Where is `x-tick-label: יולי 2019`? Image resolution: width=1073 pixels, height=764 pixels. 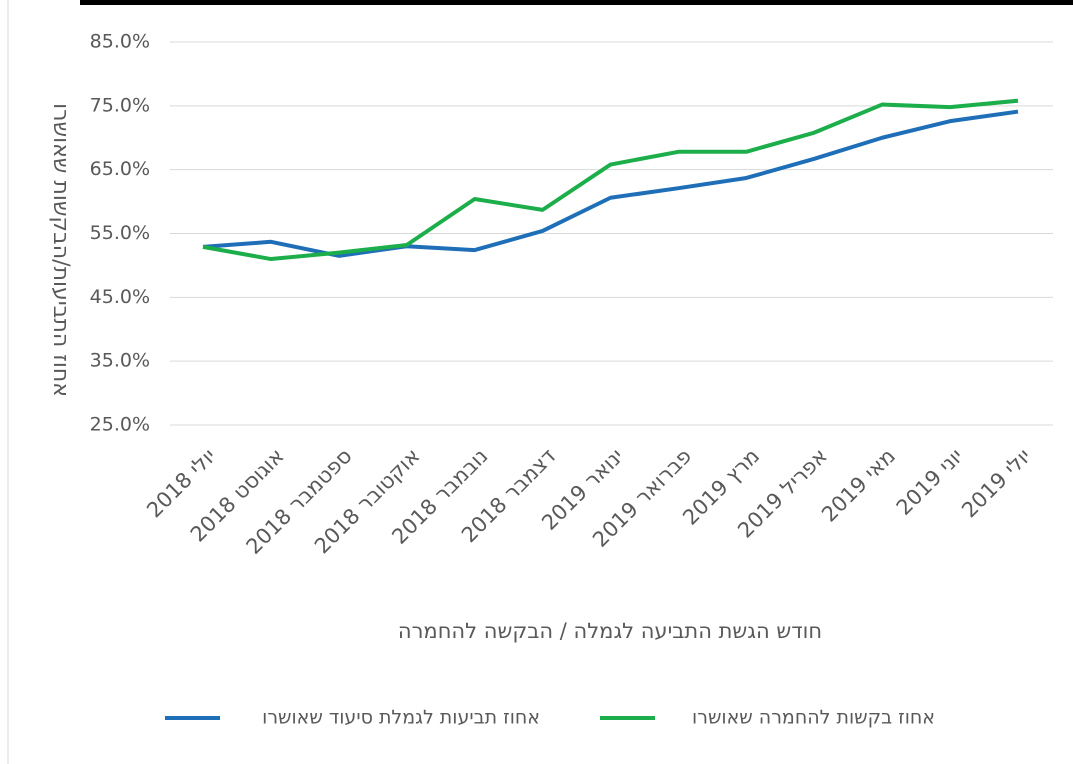 x-tick-label: יולי 2019 is located at coordinates (996, 483).